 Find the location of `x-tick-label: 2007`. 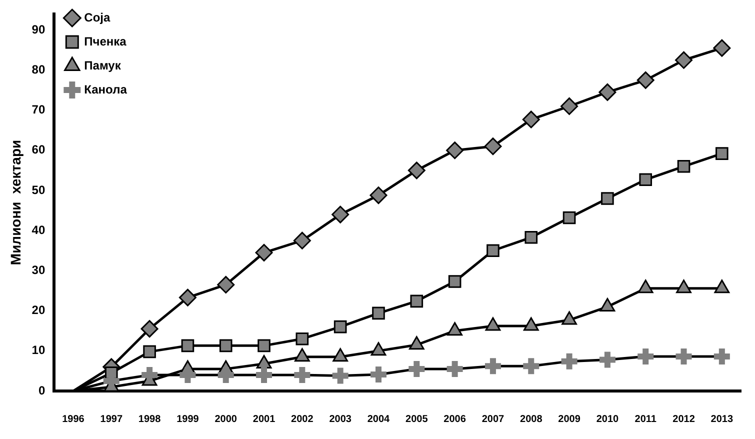

x-tick-label: 2007 is located at coordinates (493, 419).